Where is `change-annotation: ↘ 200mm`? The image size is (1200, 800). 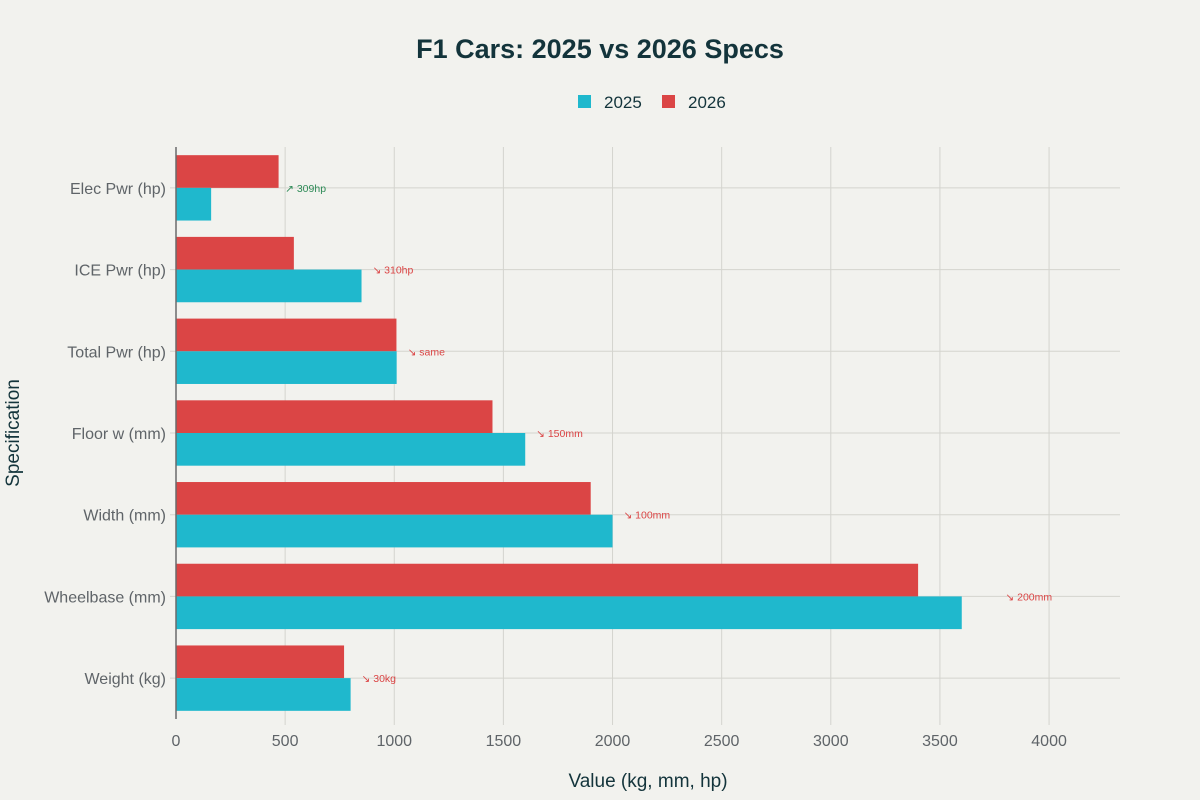 change-annotation: ↘ 200mm is located at coordinates (1028, 597).